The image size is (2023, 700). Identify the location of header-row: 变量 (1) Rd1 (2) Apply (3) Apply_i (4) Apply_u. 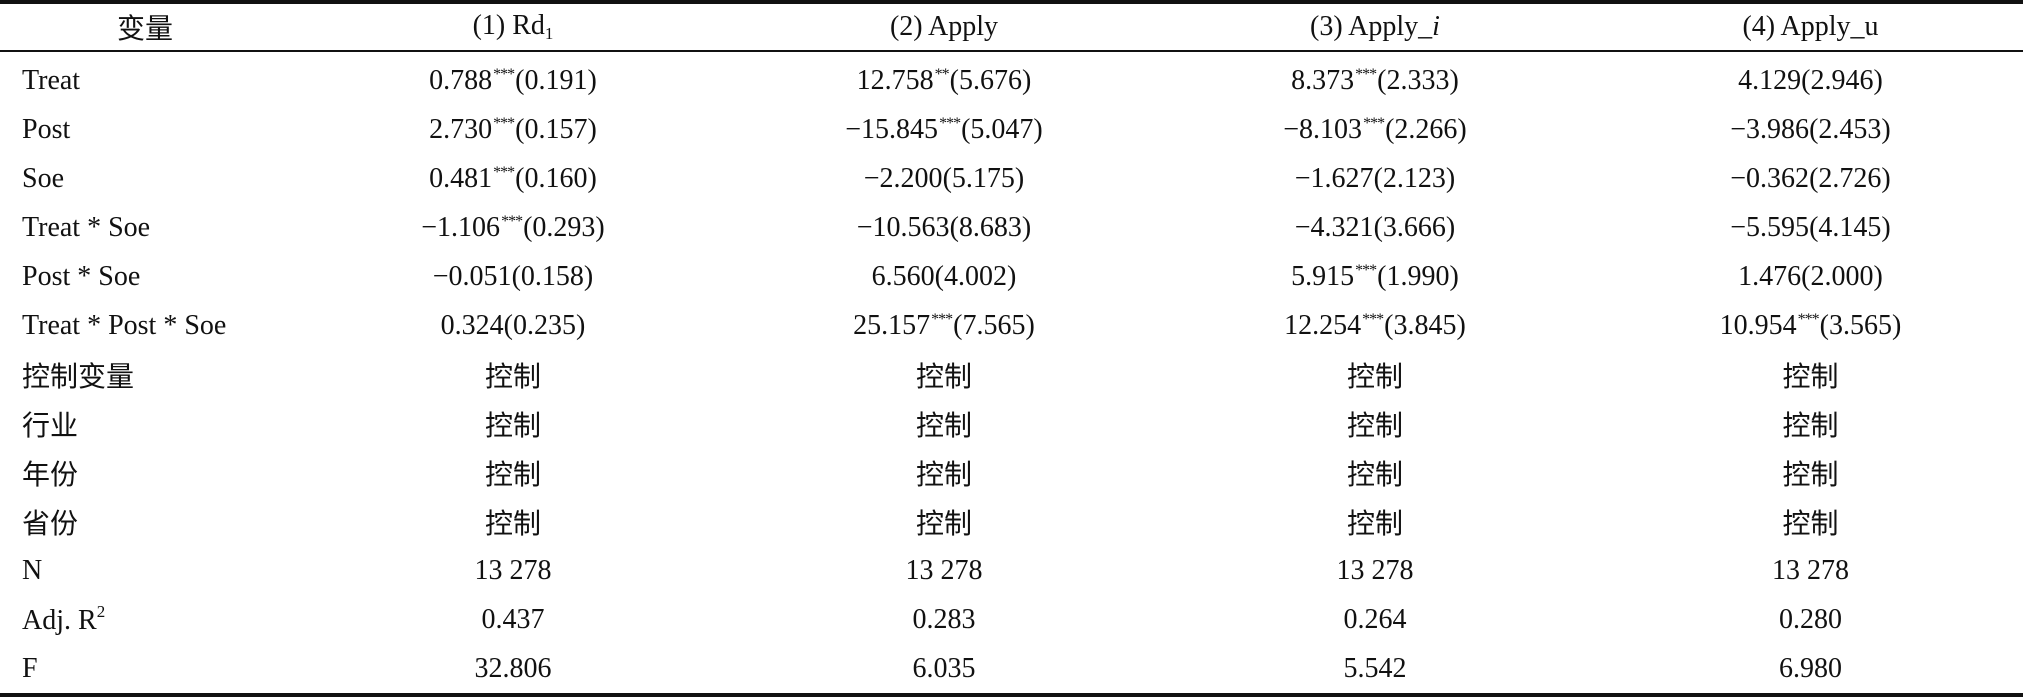
(1011, 27).